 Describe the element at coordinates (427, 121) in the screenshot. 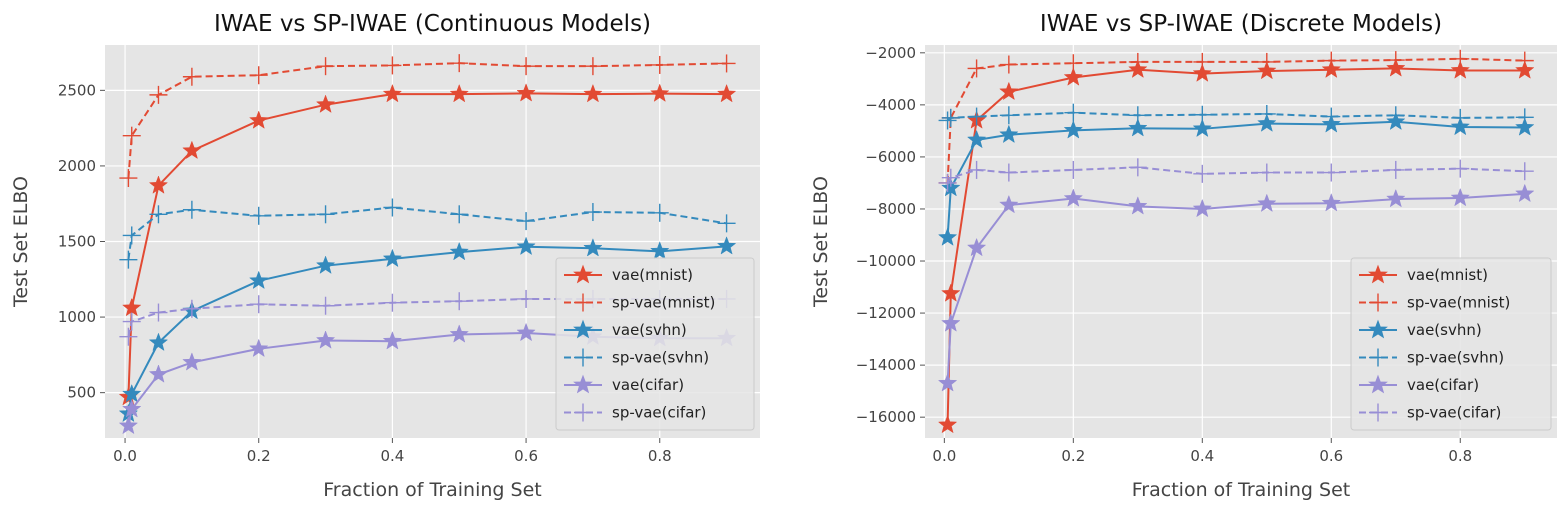

I see `series-sp-vae(mnist)` at that location.